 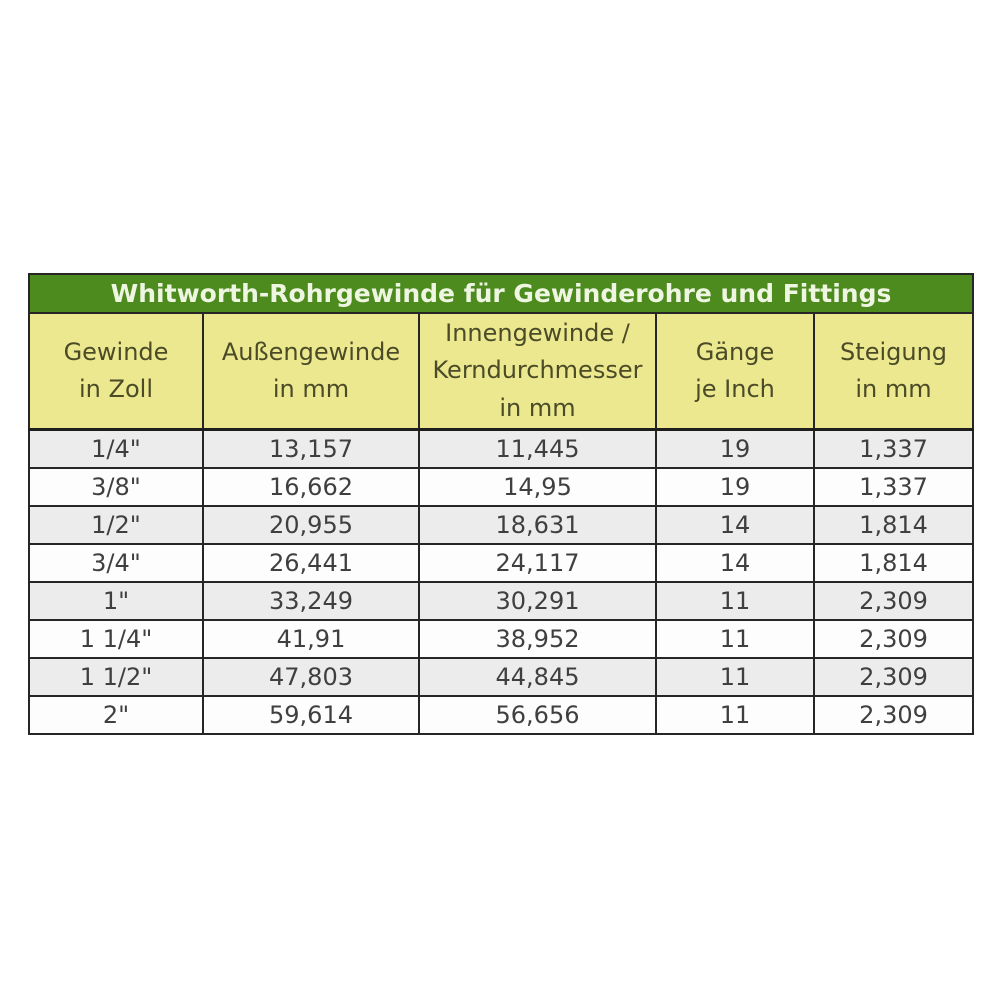 I want to click on table-row: 3/8" 16,662 14,95 19 1,337, so click(x=501, y=487).